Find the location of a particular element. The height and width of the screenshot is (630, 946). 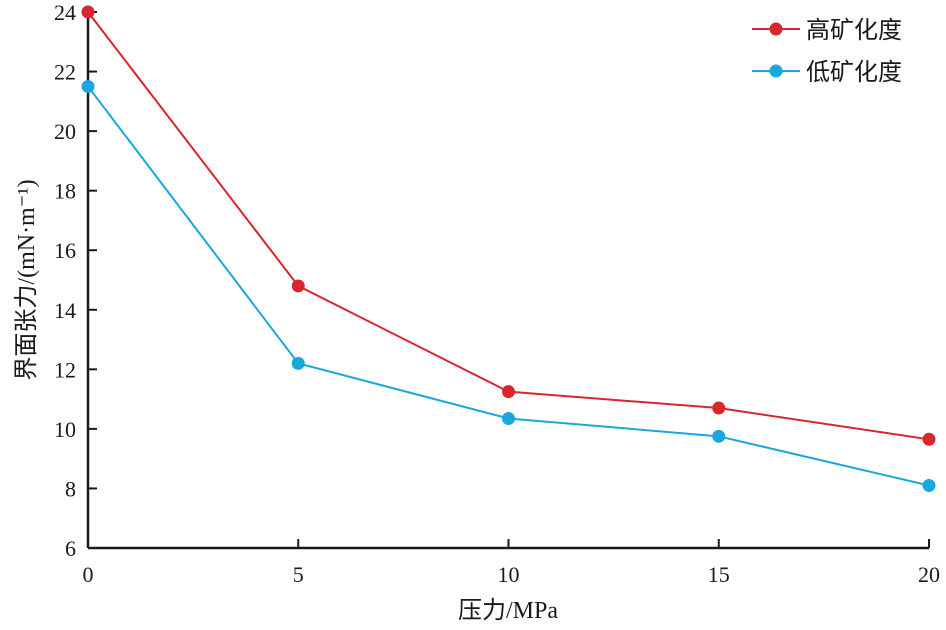

y-axis-title: 界面张力/(mN·m⁻¹) is located at coordinates (26, 279).